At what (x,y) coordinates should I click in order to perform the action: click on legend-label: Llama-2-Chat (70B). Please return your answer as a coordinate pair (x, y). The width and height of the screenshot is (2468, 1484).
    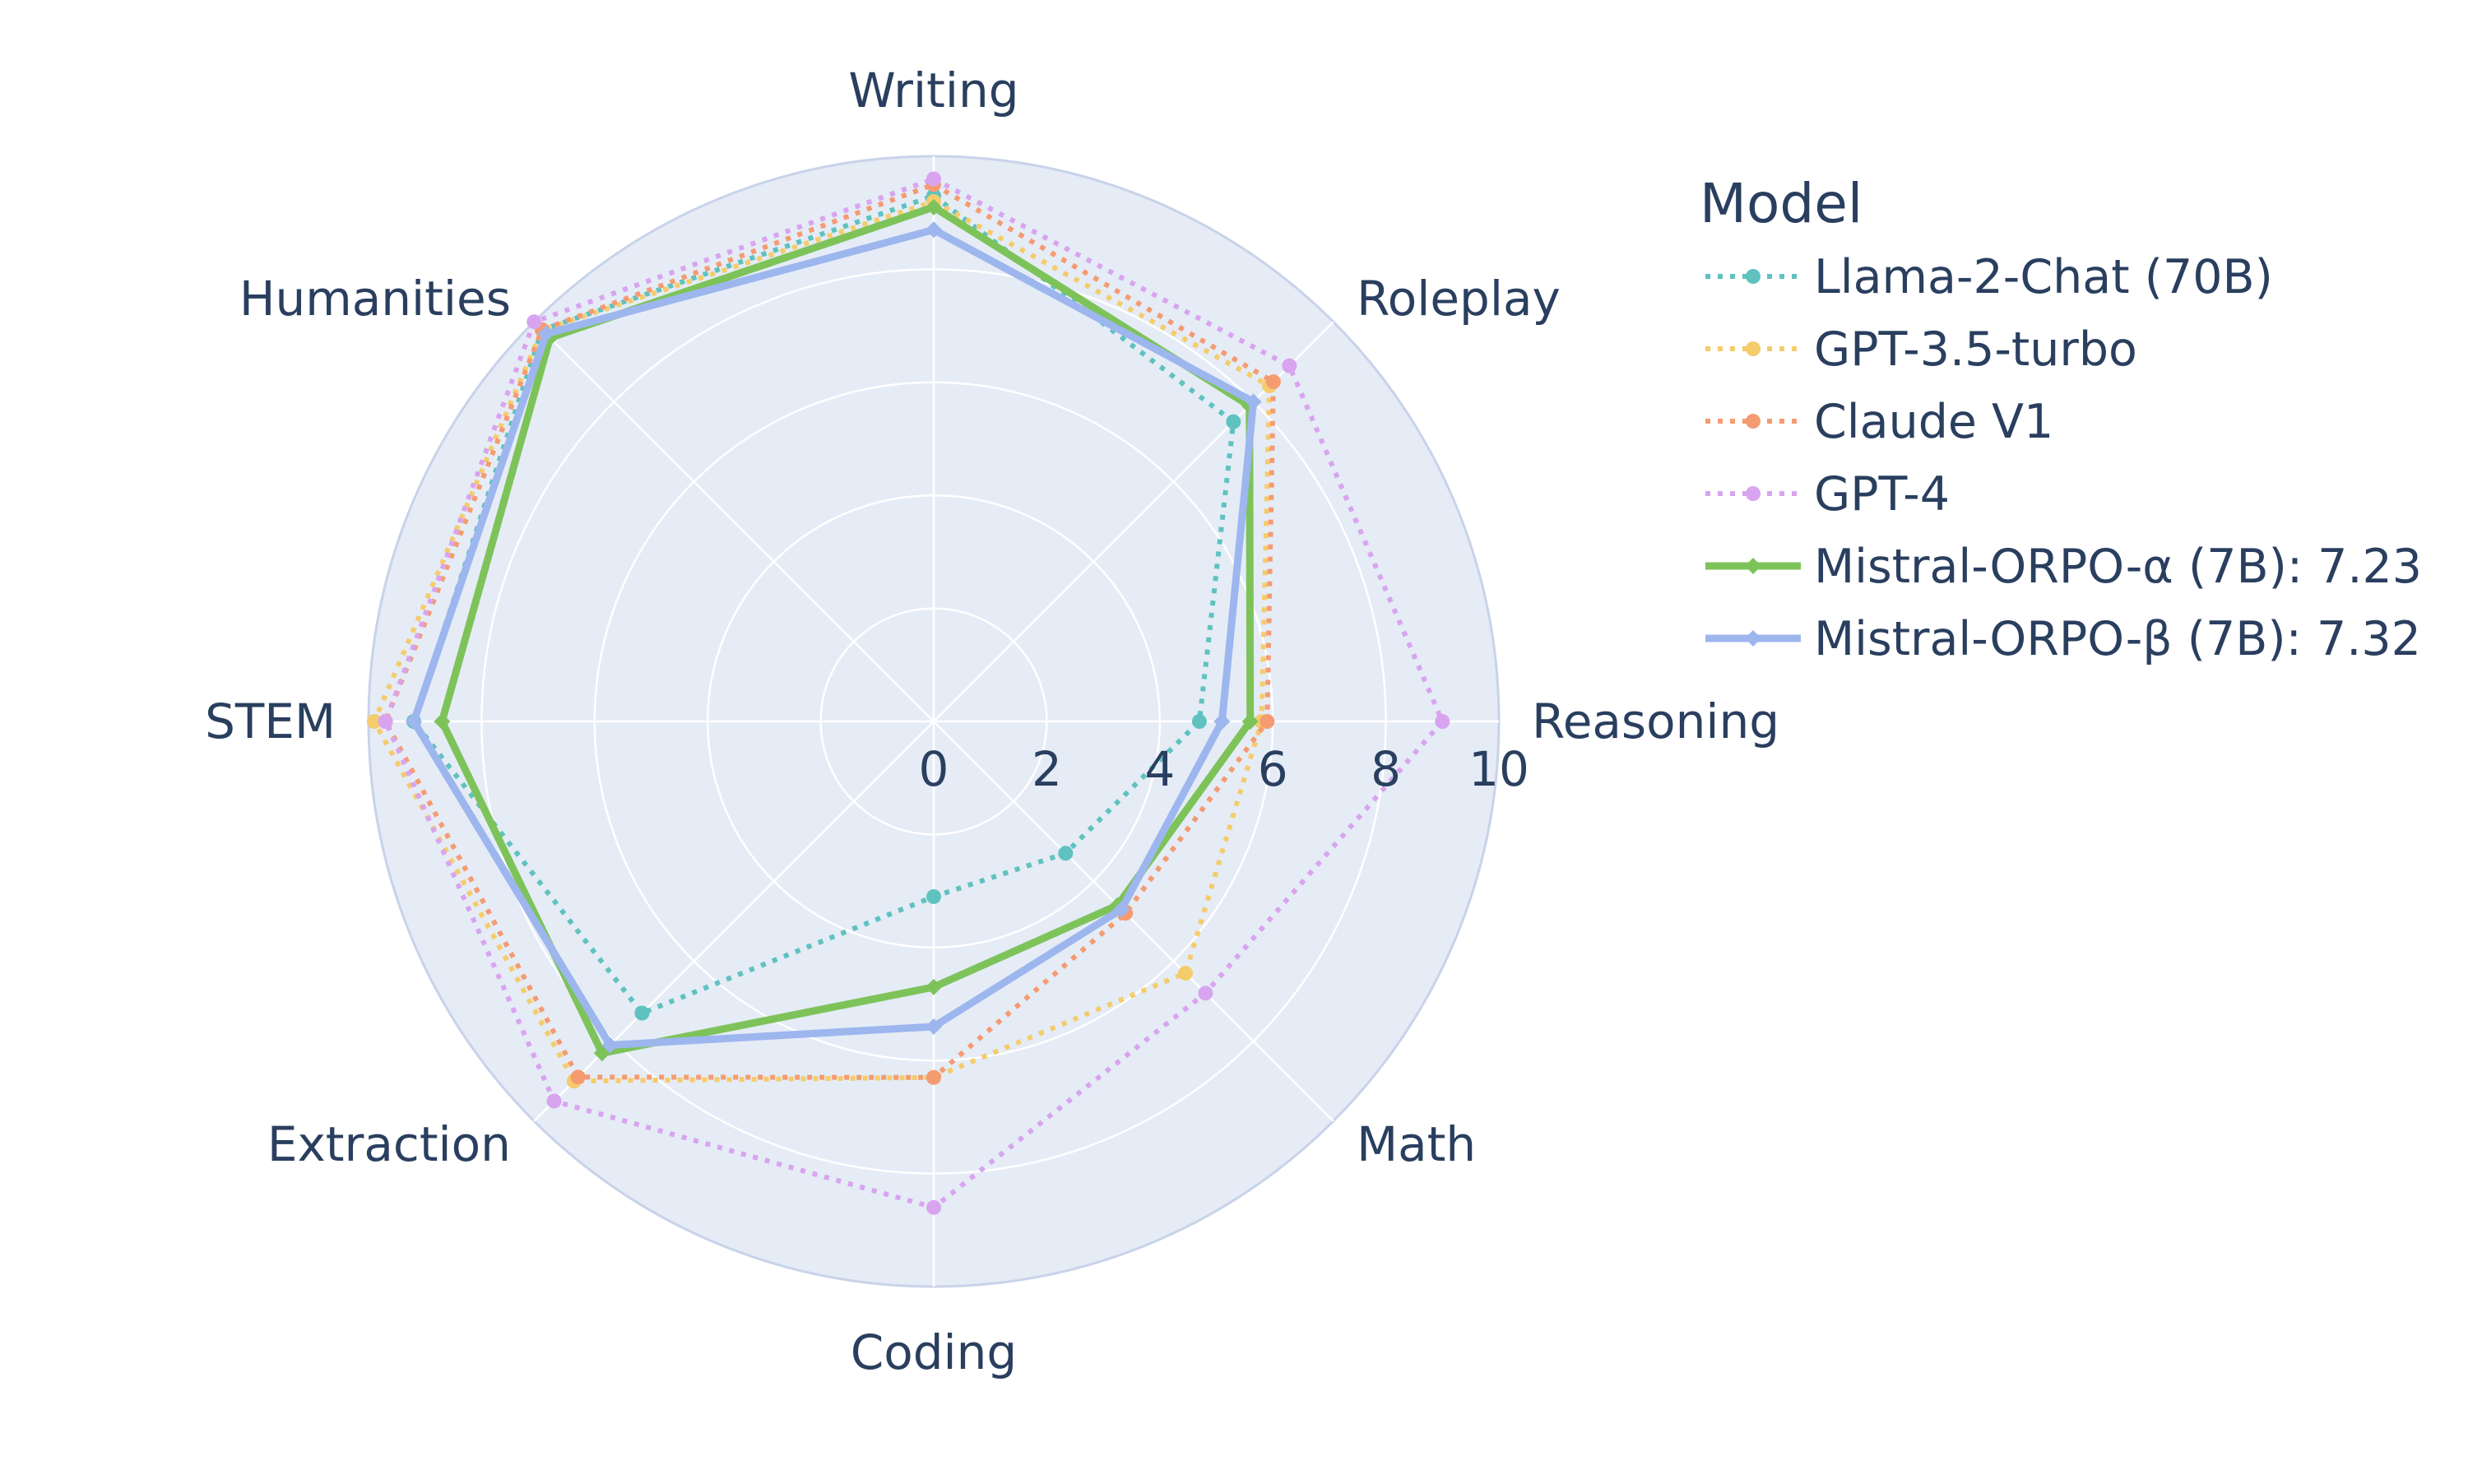
    Looking at the image, I should click on (2043, 277).